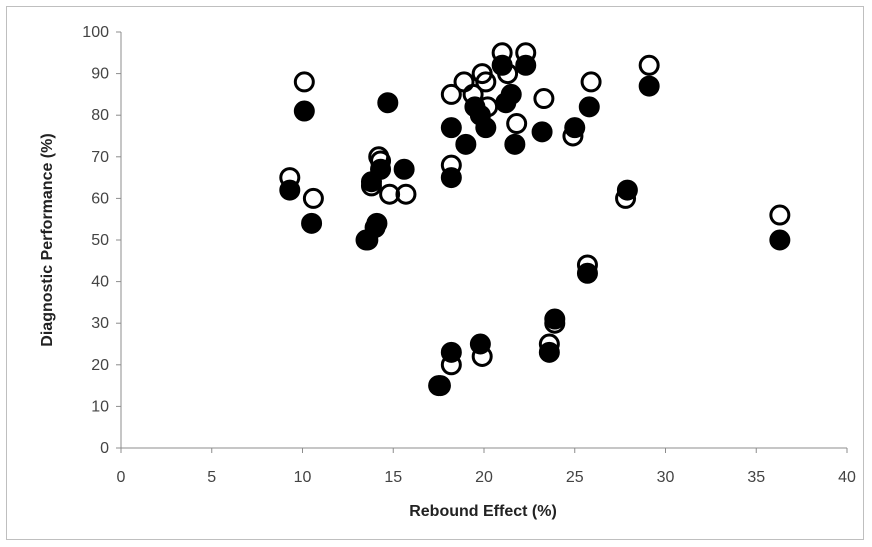 This screenshot has height=547, width=872. What do you see at coordinates (575, 477) in the screenshot?
I see `x-tick-label: 25` at bounding box center [575, 477].